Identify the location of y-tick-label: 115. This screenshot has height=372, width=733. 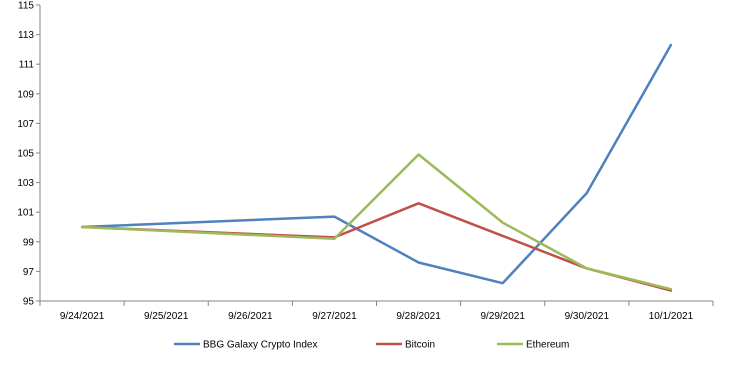
(26, 6).